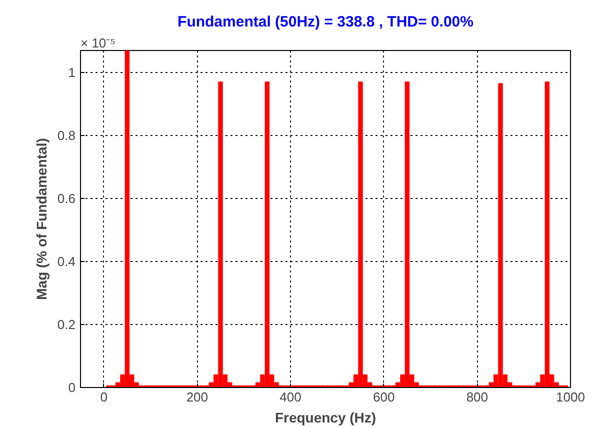 Image resolution: width=595 pixels, height=428 pixels. I want to click on y-tick-label: 0.8, so click(66, 136).